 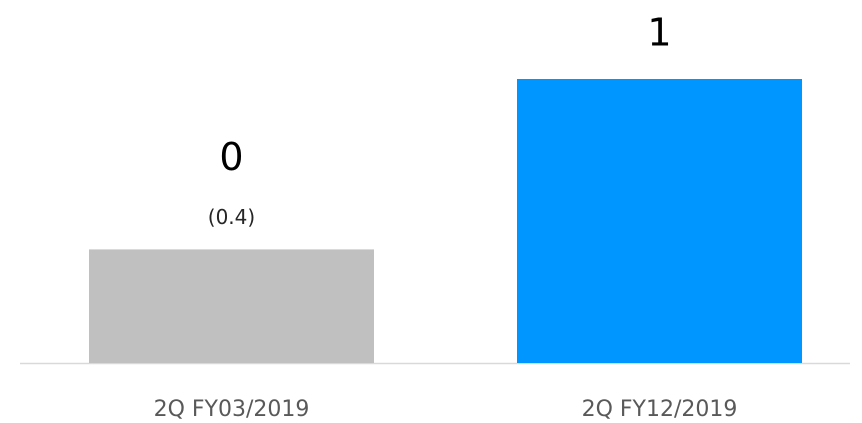 What do you see at coordinates (231, 217) in the screenshot?
I see `annotation: (0.4)` at bounding box center [231, 217].